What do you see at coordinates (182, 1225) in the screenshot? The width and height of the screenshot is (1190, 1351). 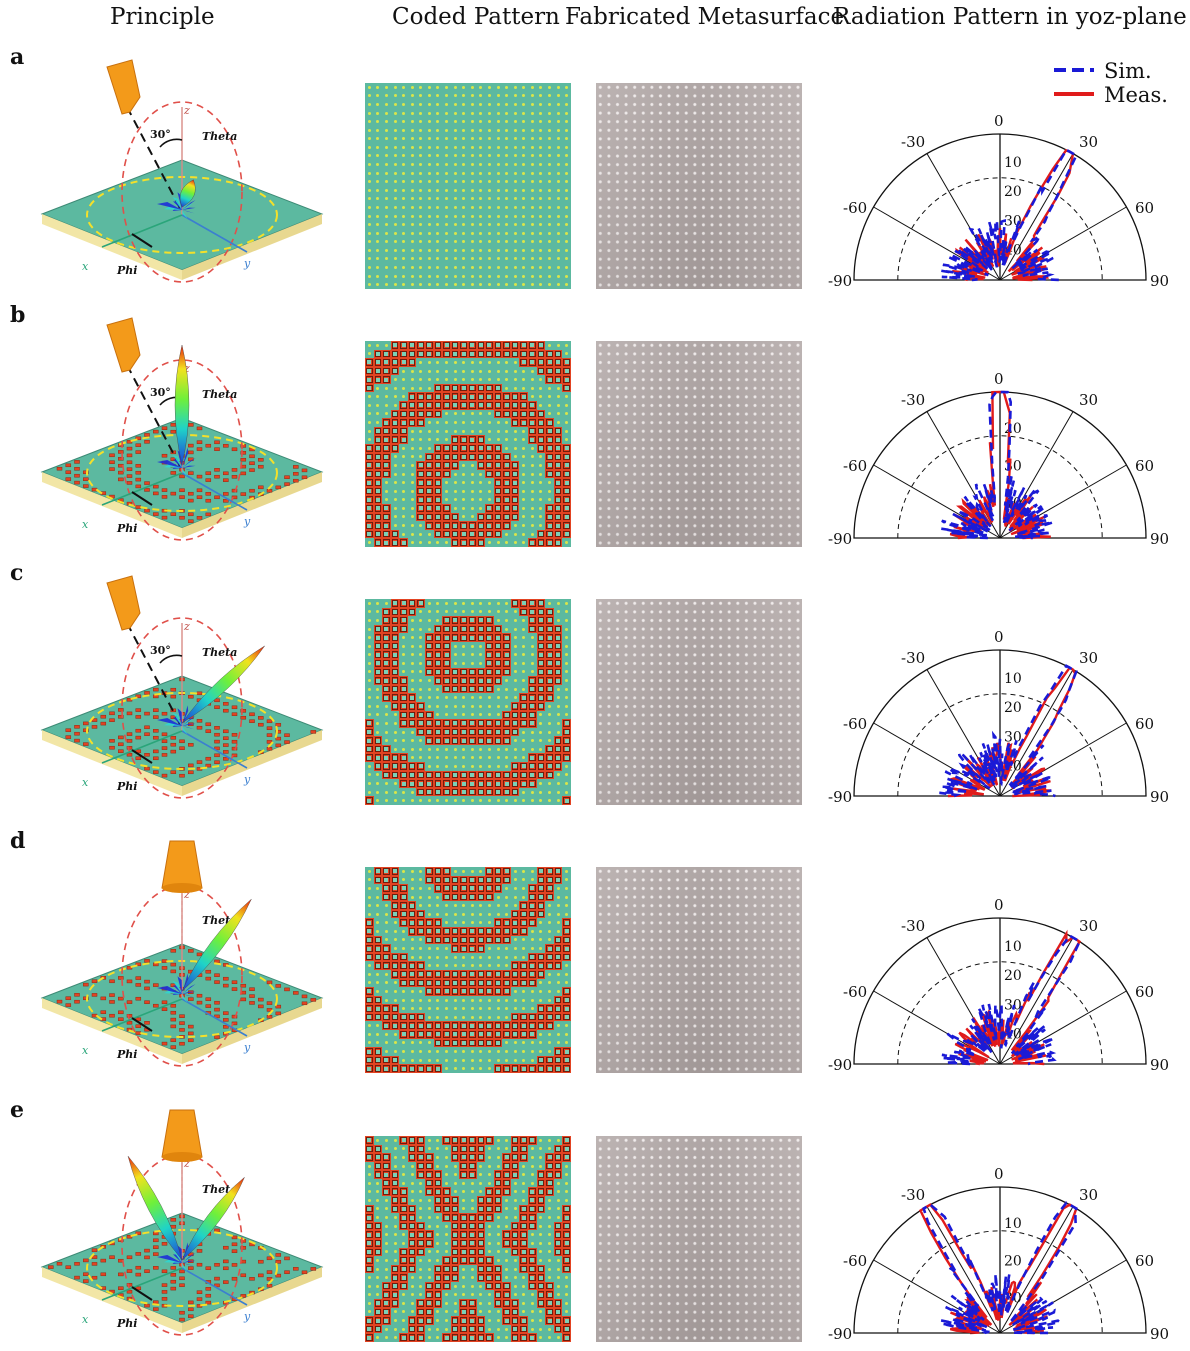 I see `principle-illustration: z y x Phi Theta` at bounding box center [182, 1225].